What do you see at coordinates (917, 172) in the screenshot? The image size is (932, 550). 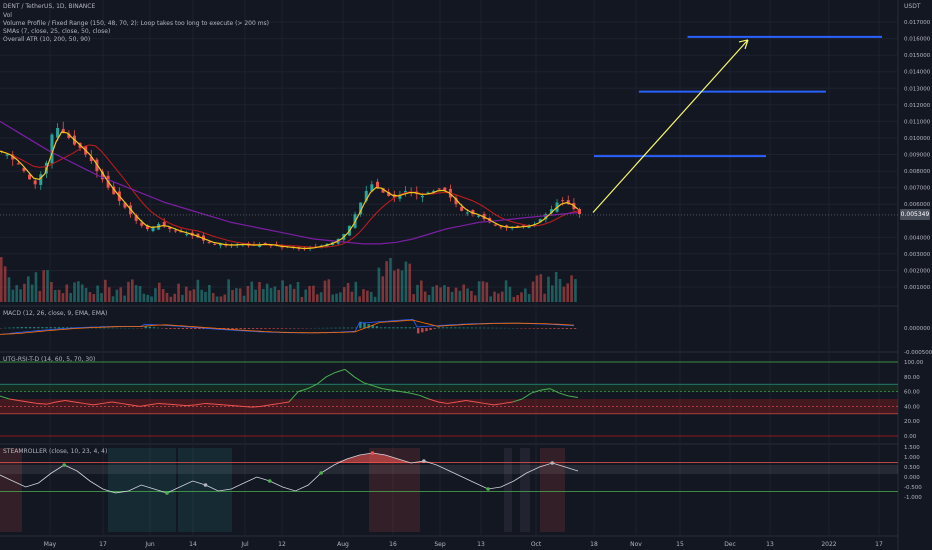 I see `price-tick-label: 0.008000` at bounding box center [917, 172].